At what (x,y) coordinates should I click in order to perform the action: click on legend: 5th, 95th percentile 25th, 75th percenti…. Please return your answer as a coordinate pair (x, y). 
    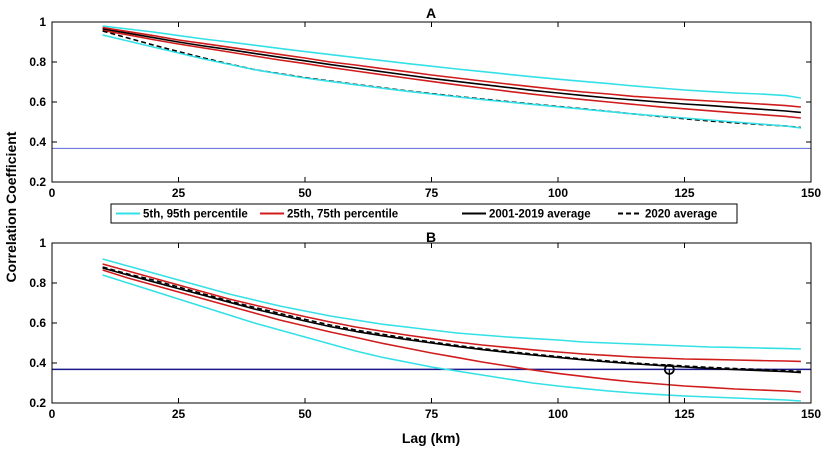
    Looking at the image, I should click on (424, 213).